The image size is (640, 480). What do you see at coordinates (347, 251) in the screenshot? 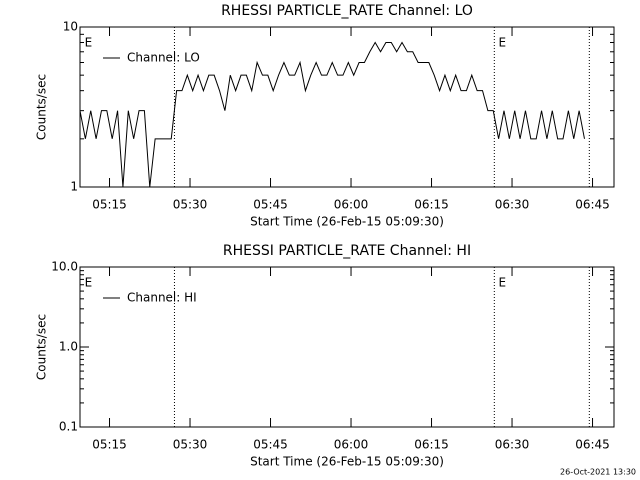
I see `chart-title: RHESSI PARTICLE_RATE Channel: HI` at bounding box center [347, 251].